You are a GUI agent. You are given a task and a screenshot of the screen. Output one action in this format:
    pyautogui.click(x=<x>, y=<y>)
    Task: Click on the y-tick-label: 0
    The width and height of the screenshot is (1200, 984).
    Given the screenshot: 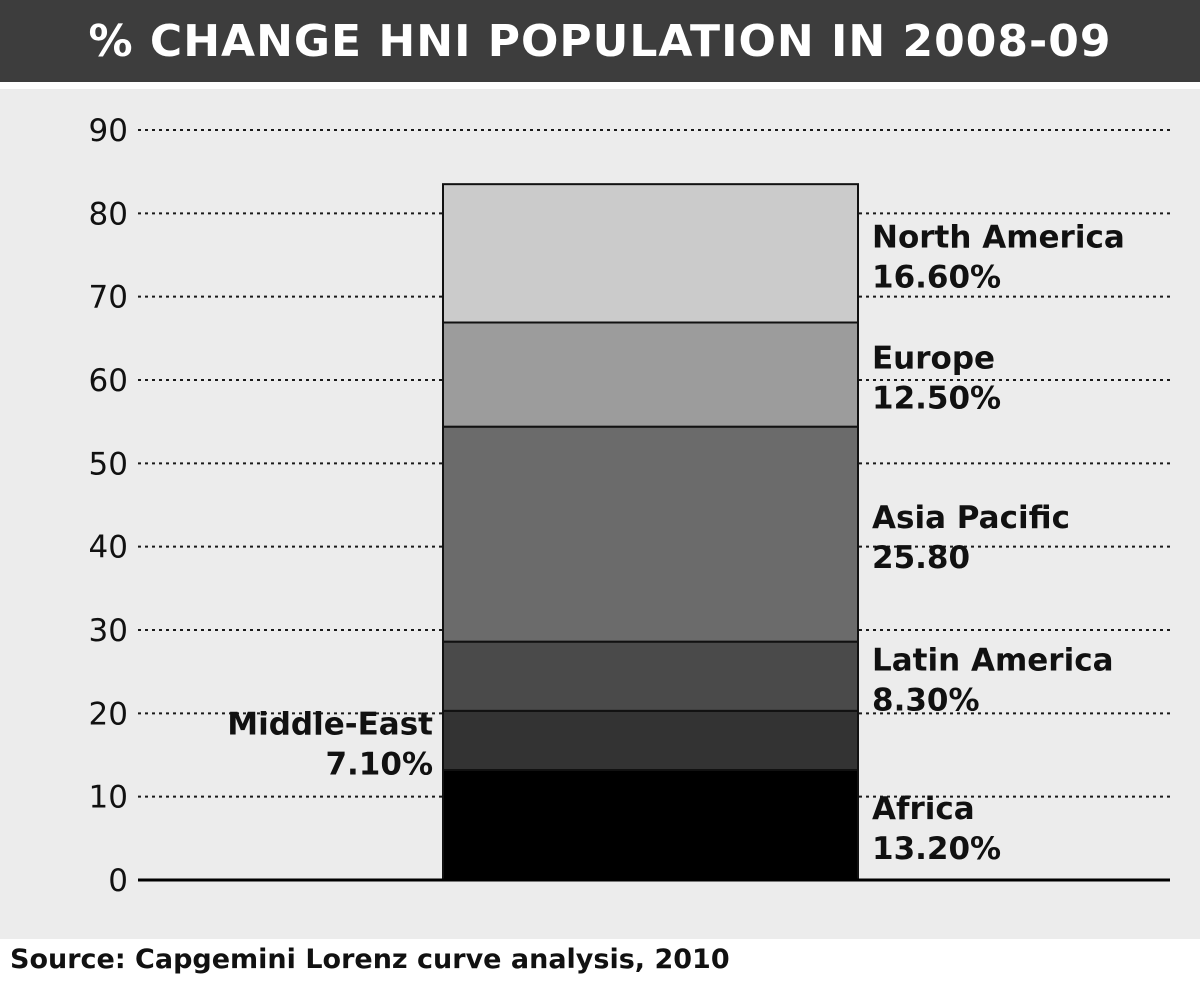 What is the action you would take?
    pyautogui.click(x=118, y=881)
    